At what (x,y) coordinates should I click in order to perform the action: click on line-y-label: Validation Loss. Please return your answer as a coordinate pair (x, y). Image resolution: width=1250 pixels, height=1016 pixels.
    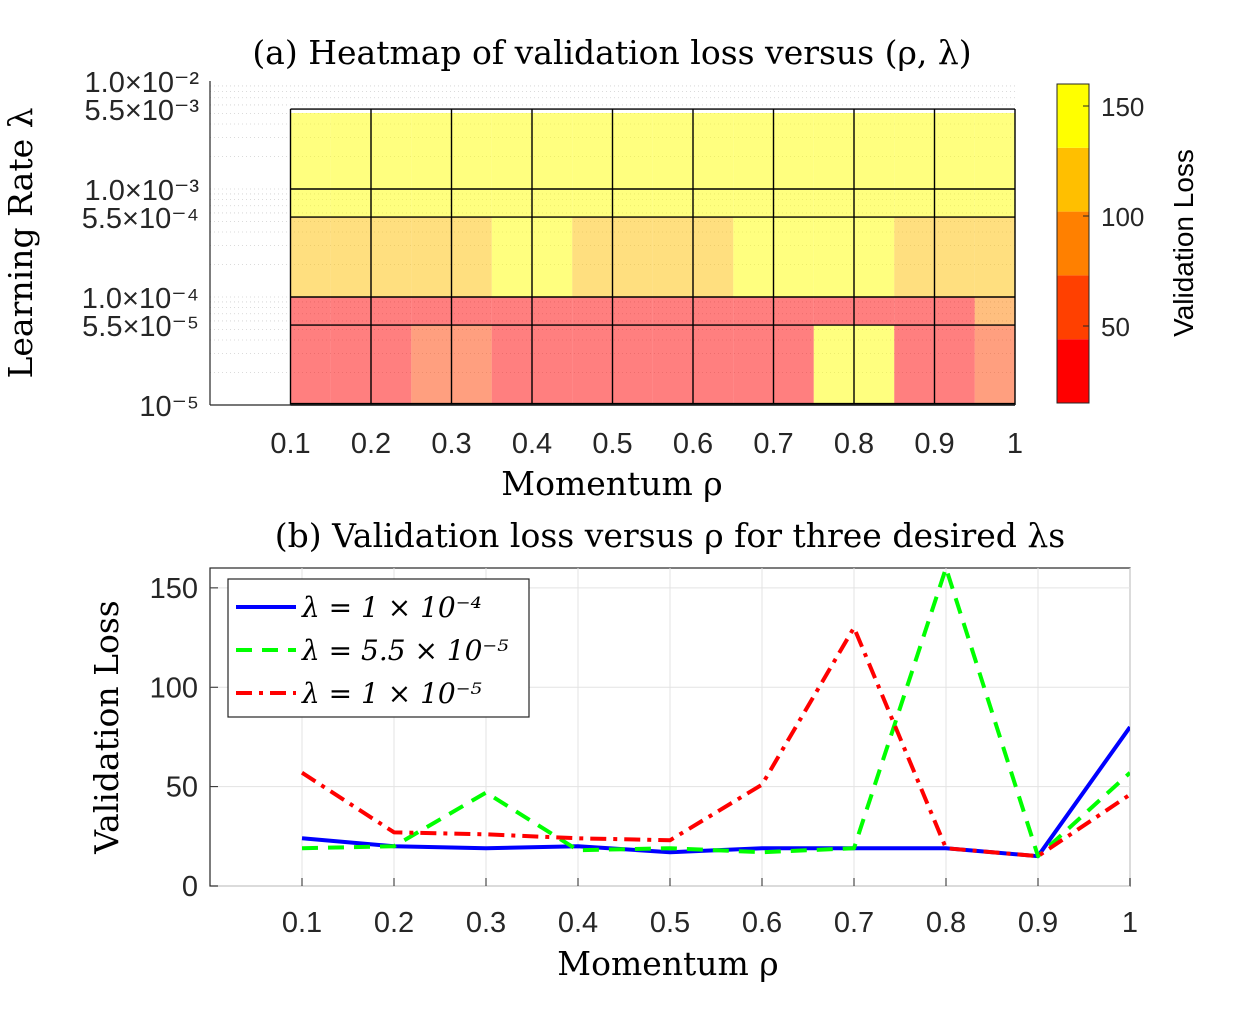
    Looking at the image, I should click on (106, 727).